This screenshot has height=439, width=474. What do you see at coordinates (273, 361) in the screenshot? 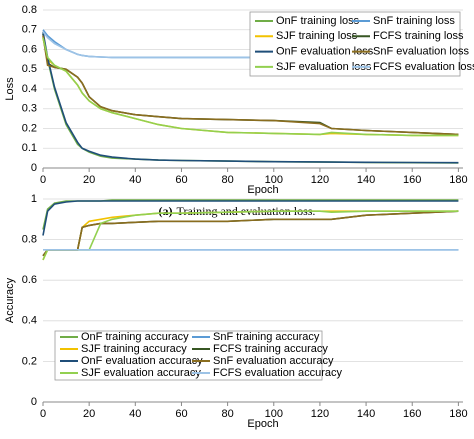
I see `legend-label: SnF evaluation accuracy` at bounding box center [273, 361].